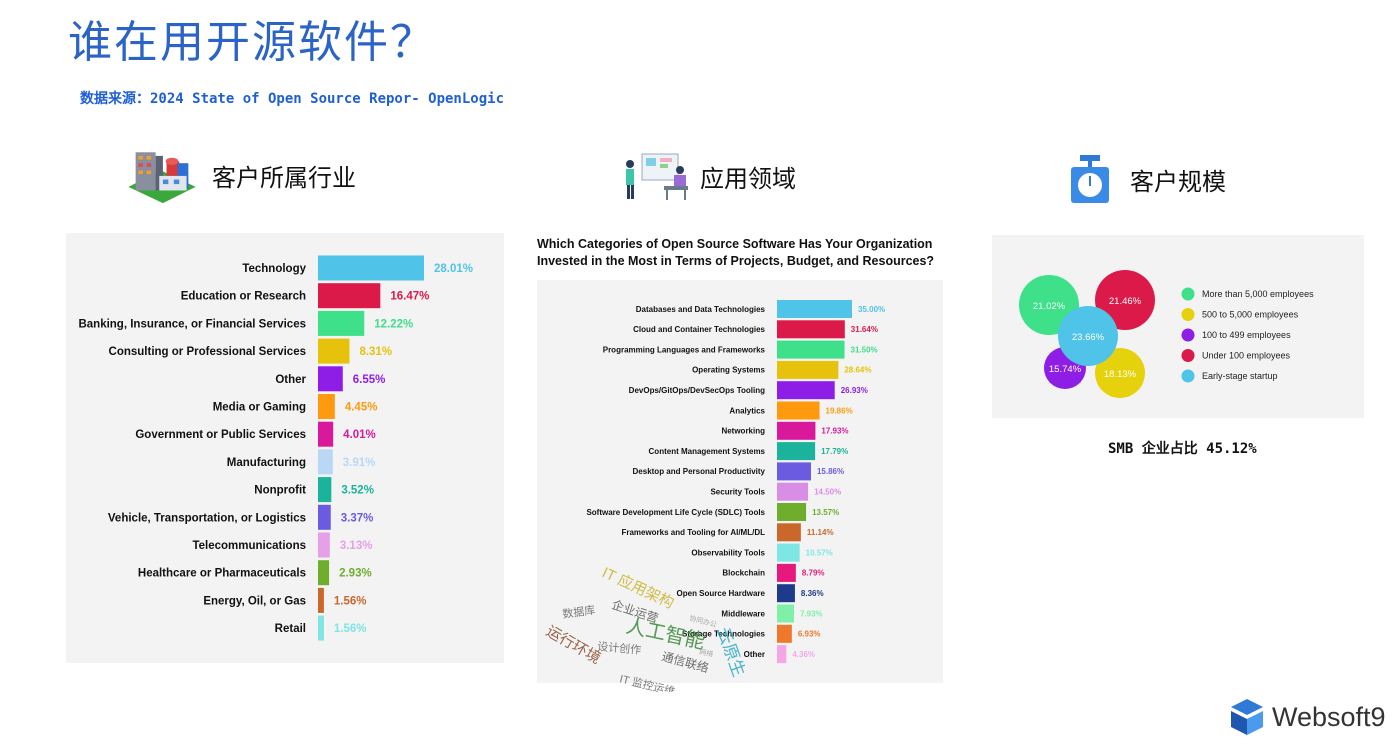 The width and height of the screenshot is (1400, 749). What do you see at coordinates (647, 681) in the screenshot?
I see `wordcloud-word: IT 监控运维` at bounding box center [647, 681].